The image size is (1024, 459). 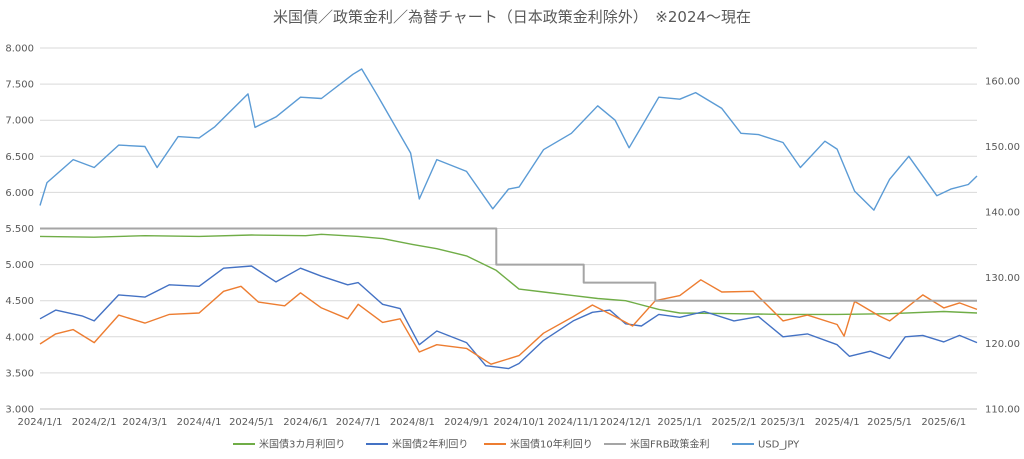 I want to click on x-tick-label: 2024/10/1, so click(x=518, y=422).